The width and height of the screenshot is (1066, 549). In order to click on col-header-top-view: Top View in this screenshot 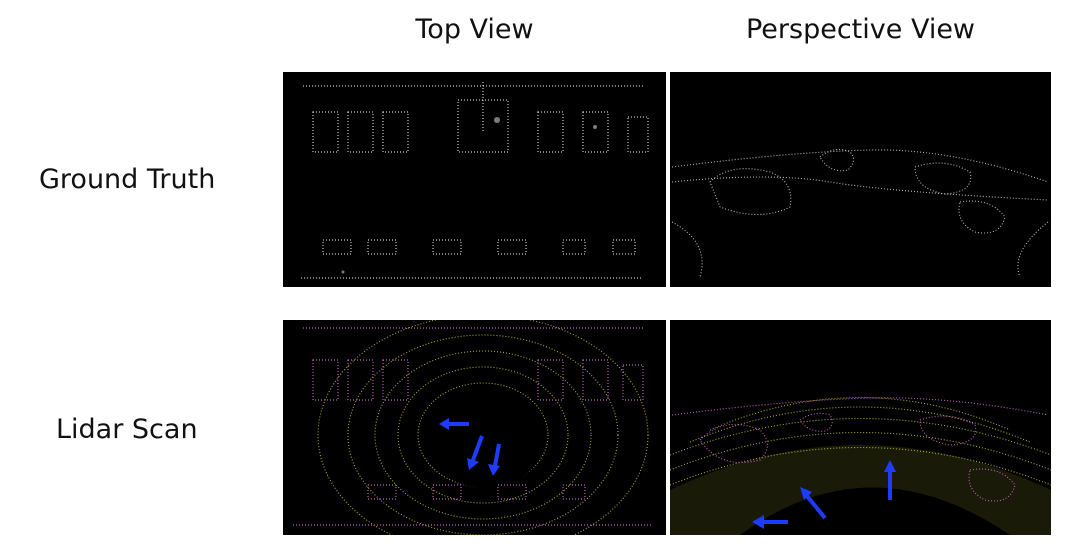, I will do `click(474, 29)`.